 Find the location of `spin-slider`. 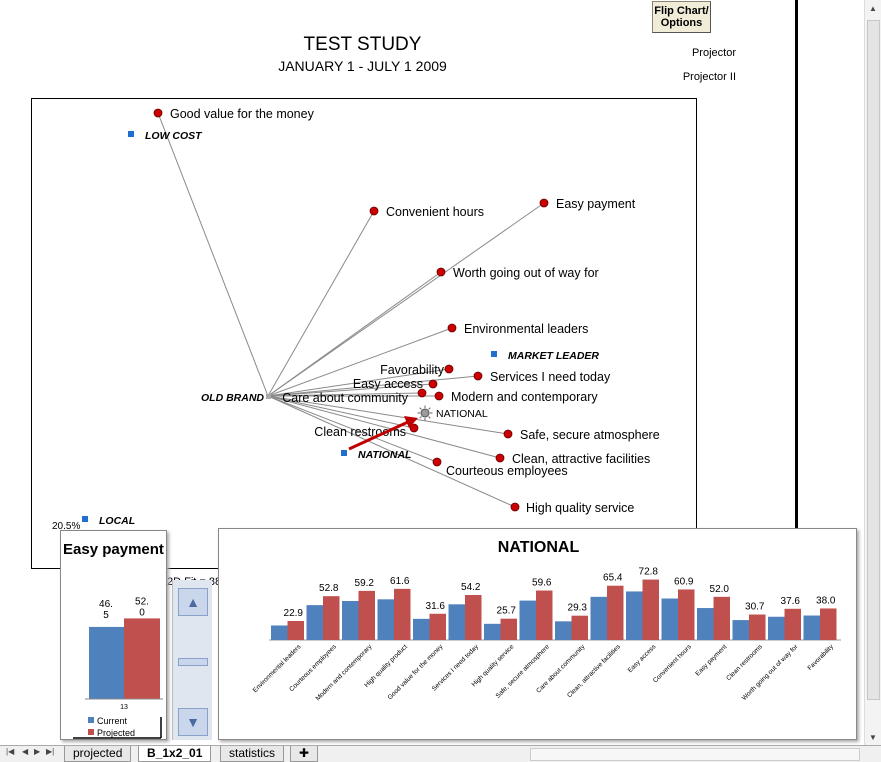

spin-slider is located at coordinates (193, 662).